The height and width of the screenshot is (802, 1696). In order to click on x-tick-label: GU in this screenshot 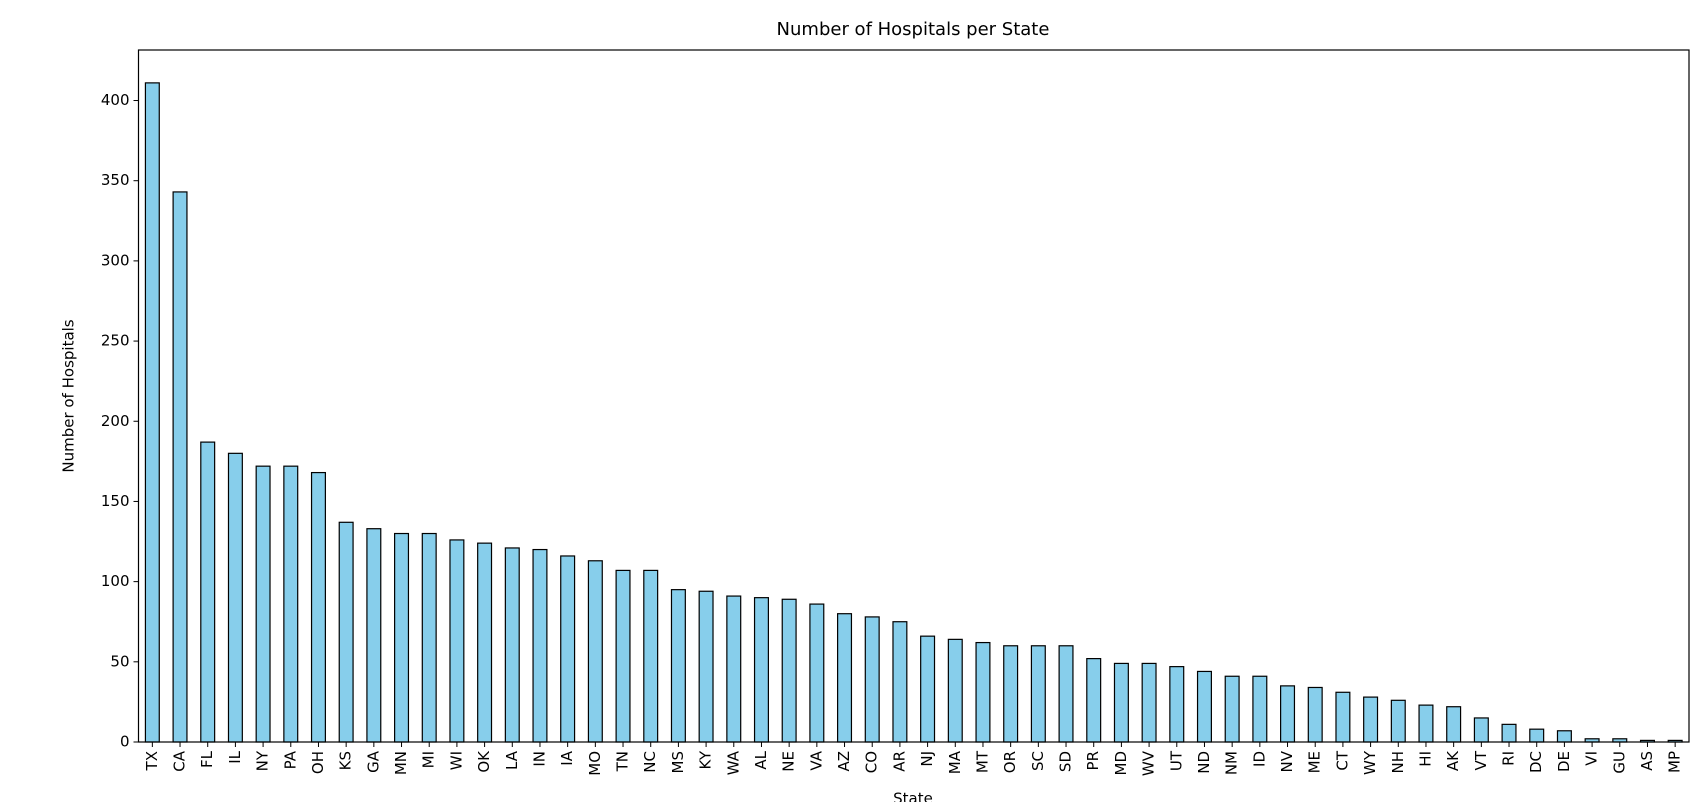, I will do `click(1619, 762)`.